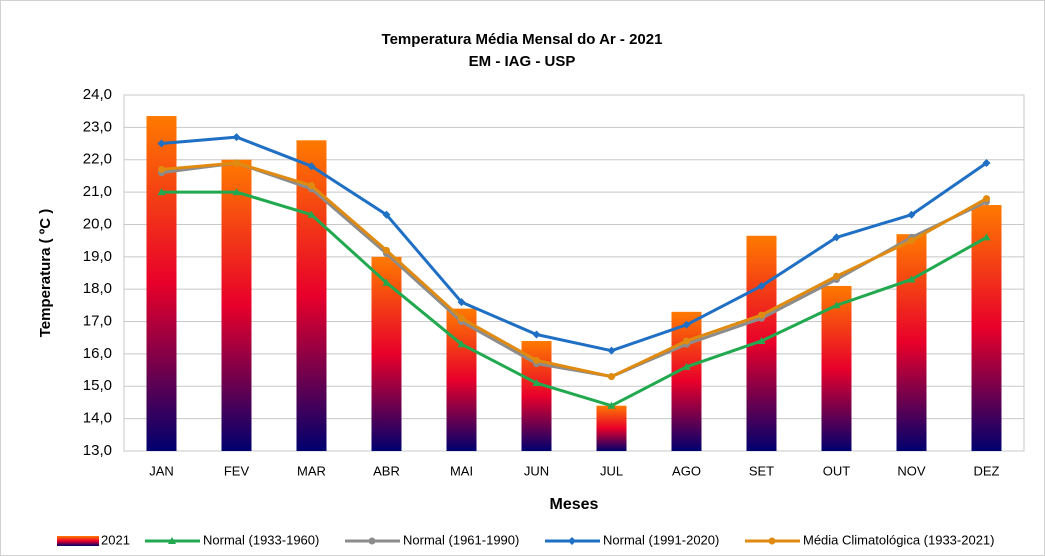 This screenshot has width=1045, height=556. Describe the element at coordinates (761, 470) in the screenshot. I see `x-tick-label: SET` at that location.